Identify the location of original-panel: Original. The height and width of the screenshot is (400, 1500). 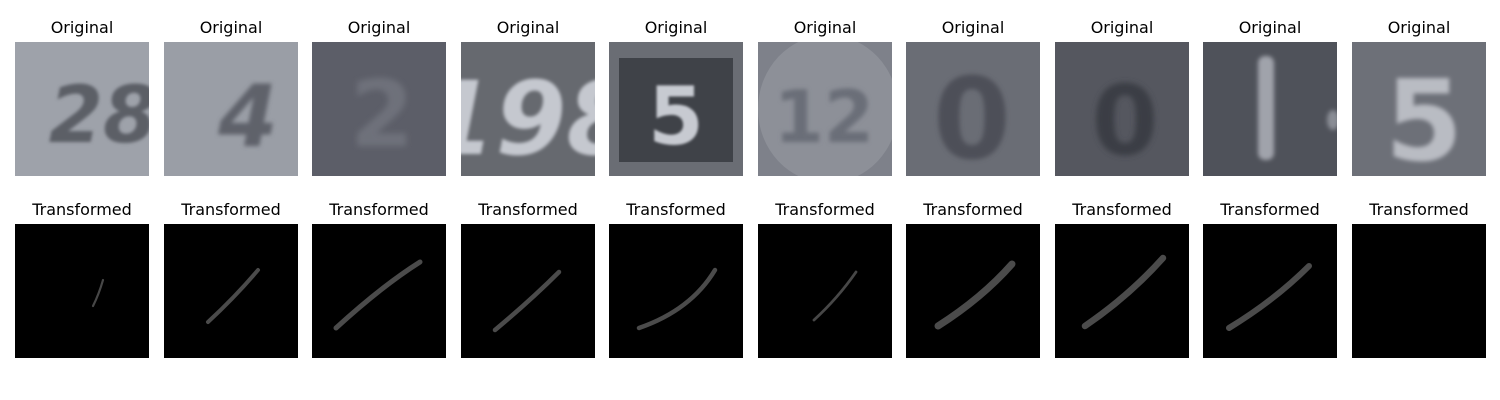
(1270, 95).